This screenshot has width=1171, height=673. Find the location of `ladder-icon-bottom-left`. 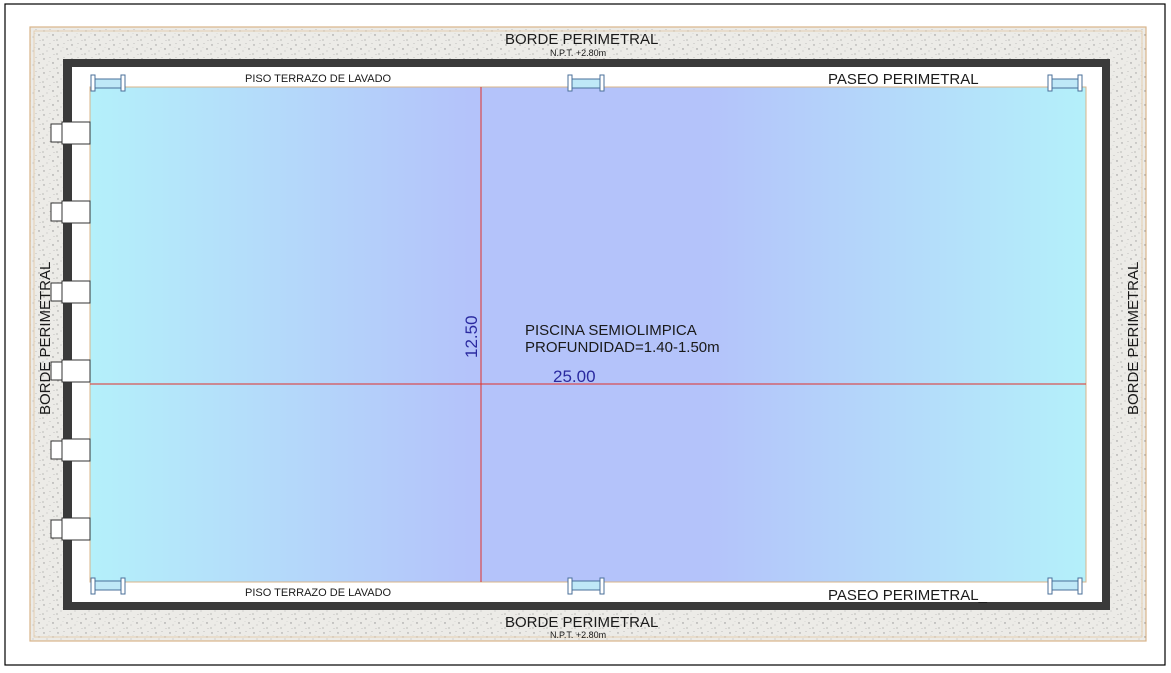

ladder-icon-bottom-left is located at coordinates (108, 586).